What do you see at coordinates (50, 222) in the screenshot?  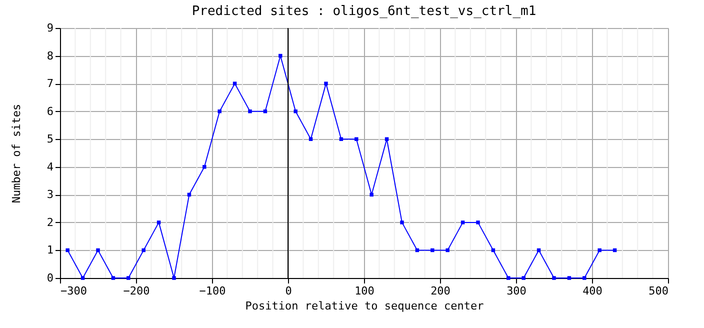 I see `y-tick-label: 2` at bounding box center [50, 222].